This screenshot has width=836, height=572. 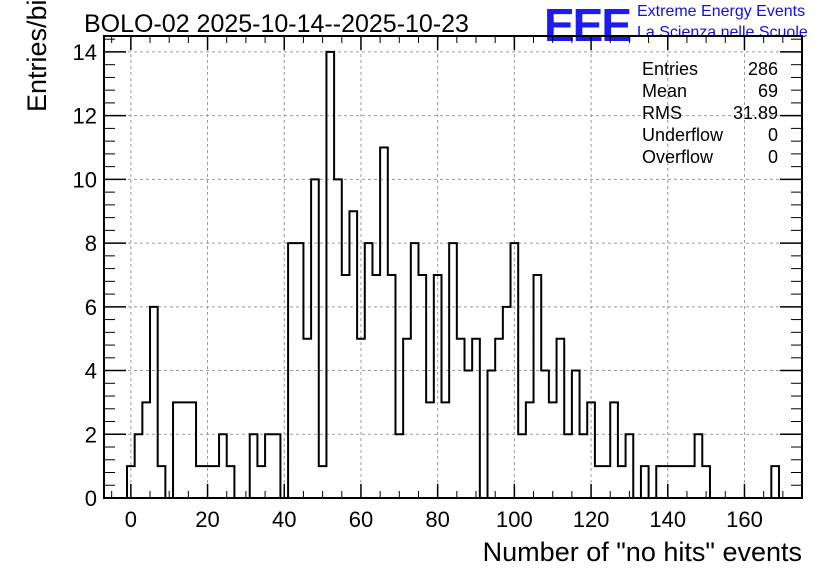 What do you see at coordinates (755, 113) in the screenshot?
I see `stat-value: 31.89` at bounding box center [755, 113].